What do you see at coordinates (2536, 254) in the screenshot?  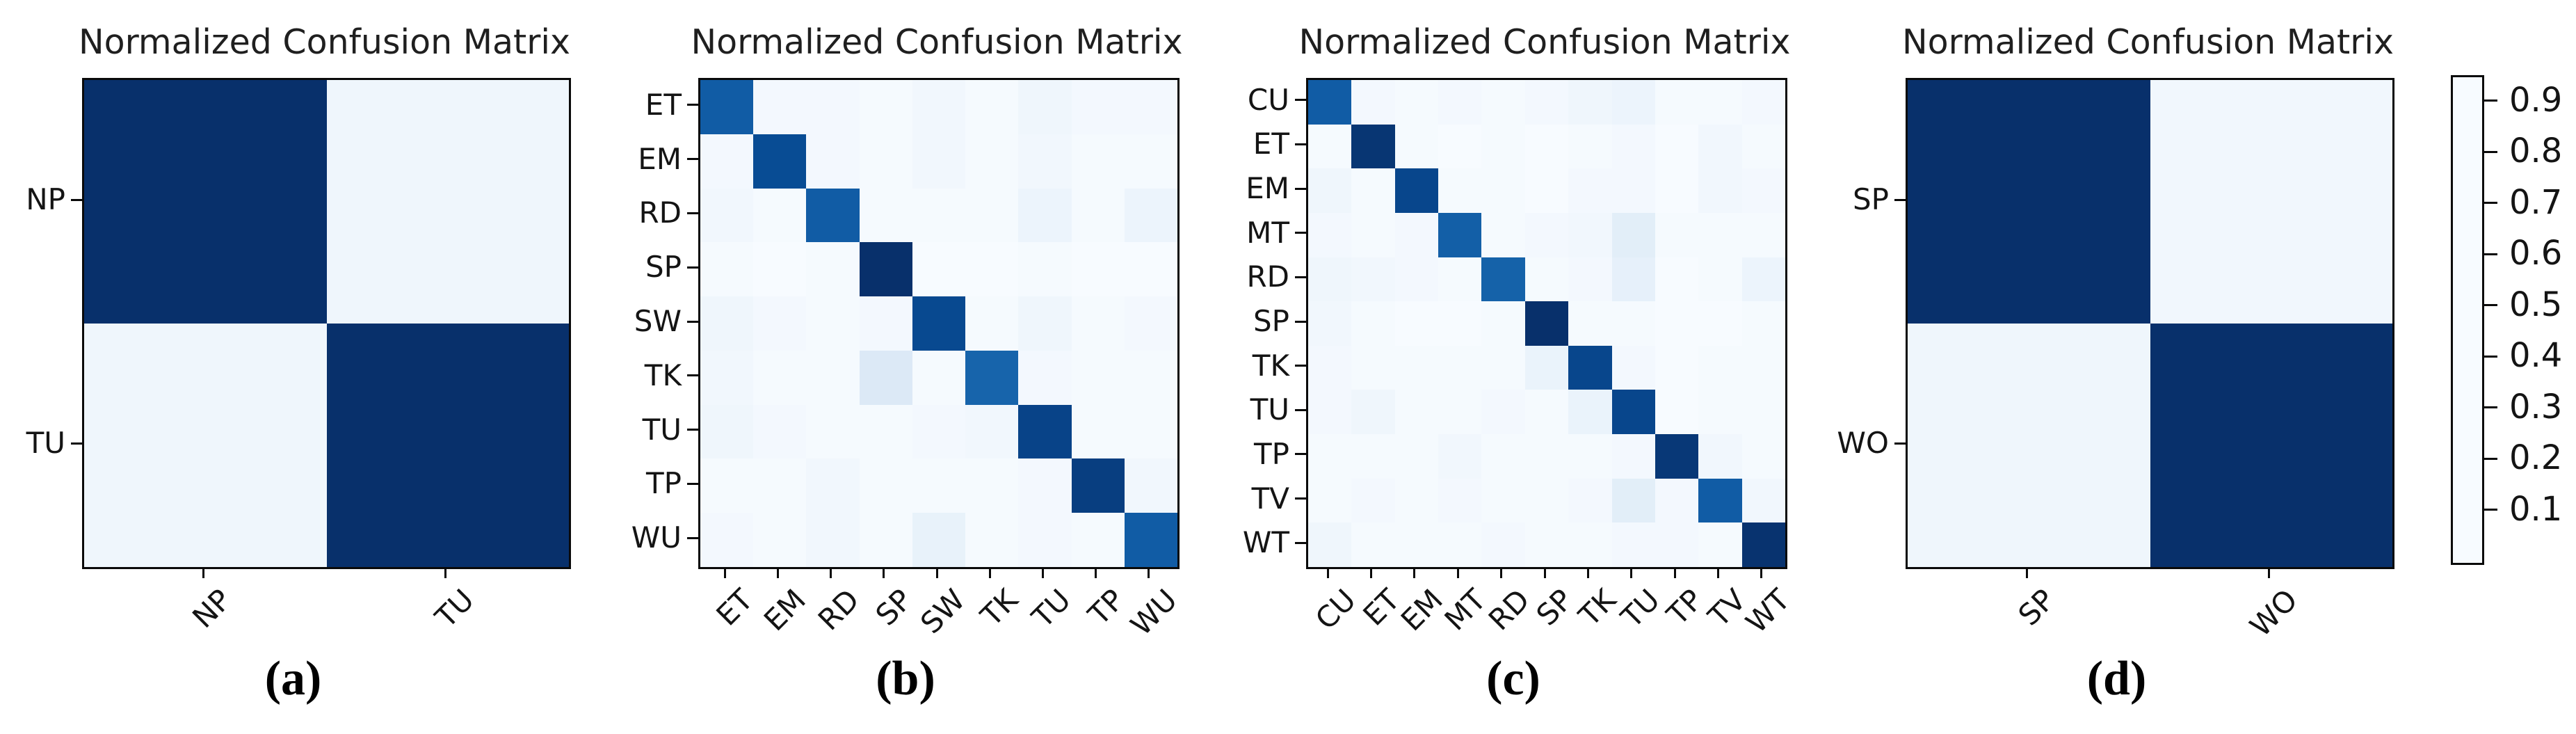 I see `colorbar-tick-label: 0.6` at bounding box center [2536, 254].